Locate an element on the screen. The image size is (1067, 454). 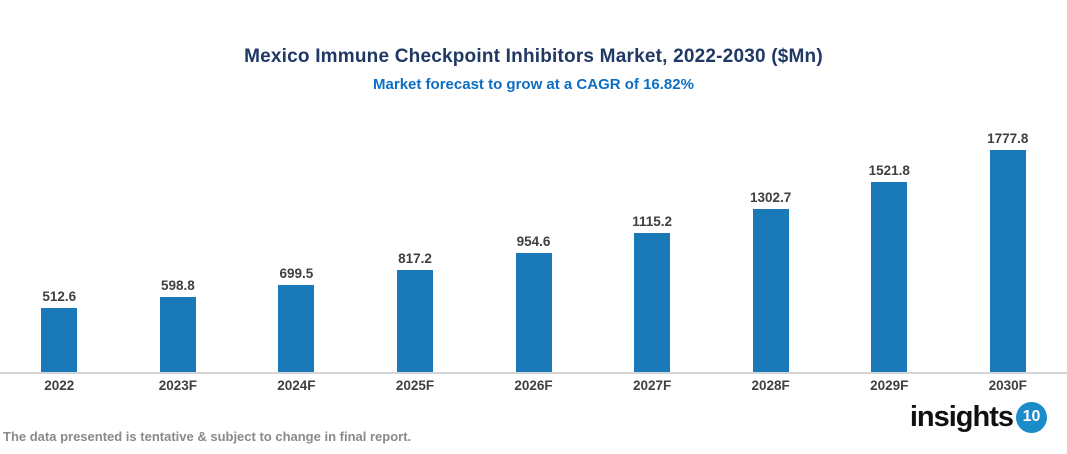
bar-column: 699.5 is located at coordinates (296, 319).